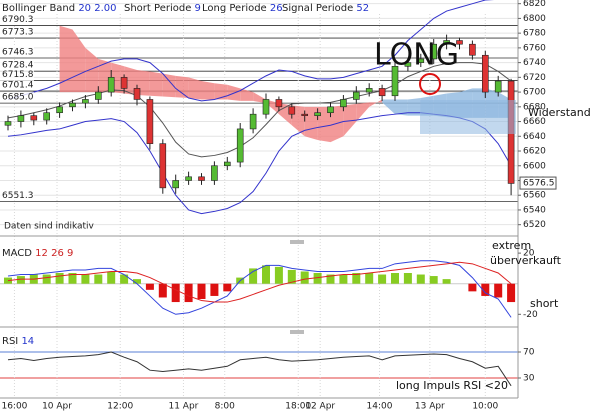 The image size is (600, 413). Describe the element at coordinates (485, 407) in the screenshot. I see `x-tick-label: 10:00` at that location.